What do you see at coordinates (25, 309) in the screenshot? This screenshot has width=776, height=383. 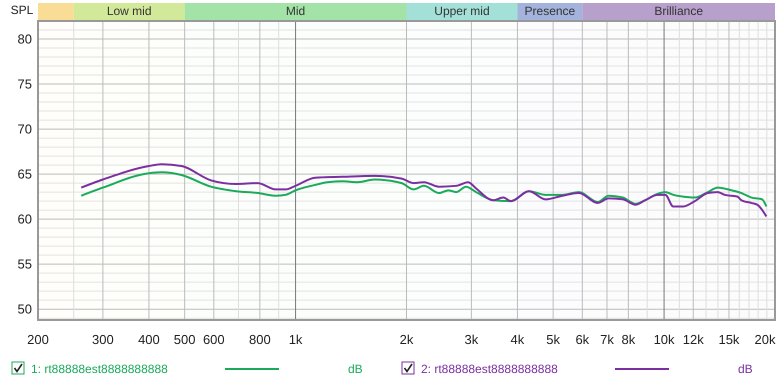 I see `y-tick-label: 50` at bounding box center [25, 309].